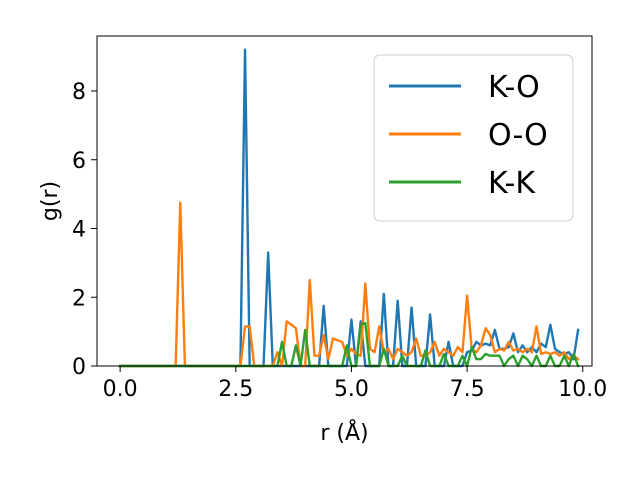 This screenshot has width=640, height=480. Describe the element at coordinates (351, 389) in the screenshot. I see `x-tick-label: 5.0` at that location.